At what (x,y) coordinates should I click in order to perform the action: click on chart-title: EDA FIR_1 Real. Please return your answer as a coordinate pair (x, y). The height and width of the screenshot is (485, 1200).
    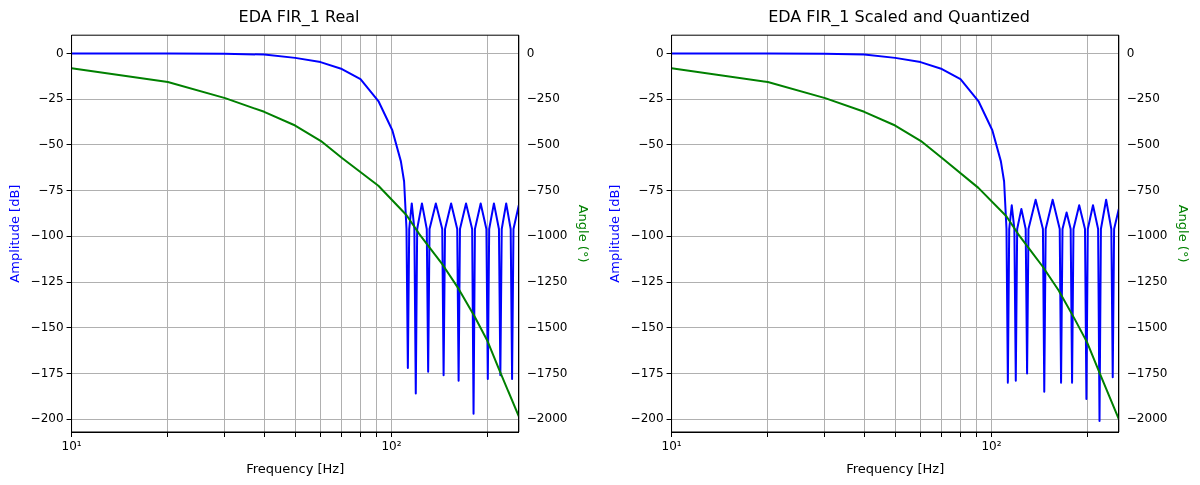
    Looking at the image, I should click on (299, 16).